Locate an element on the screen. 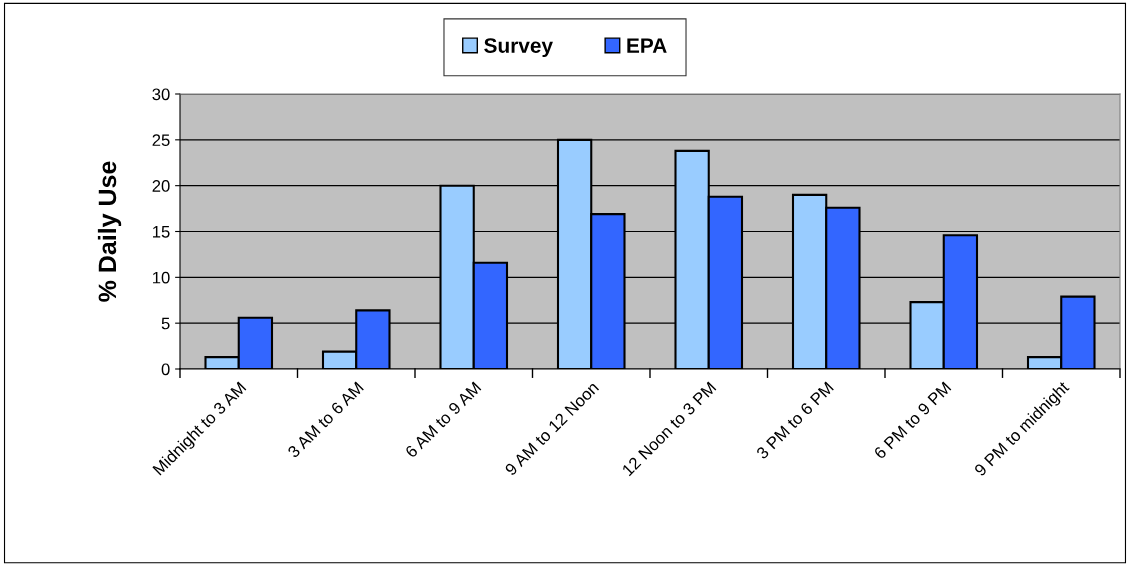  y-axis-title: % Daily Use is located at coordinates (109, 231).